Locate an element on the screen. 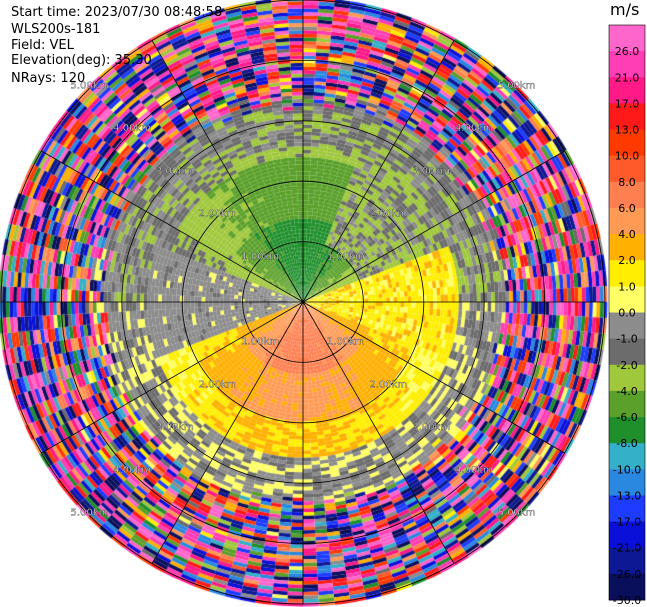 This screenshot has width=647, height=607. colorbar-tick-16: -10.0 is located at coordinates (627, 469).